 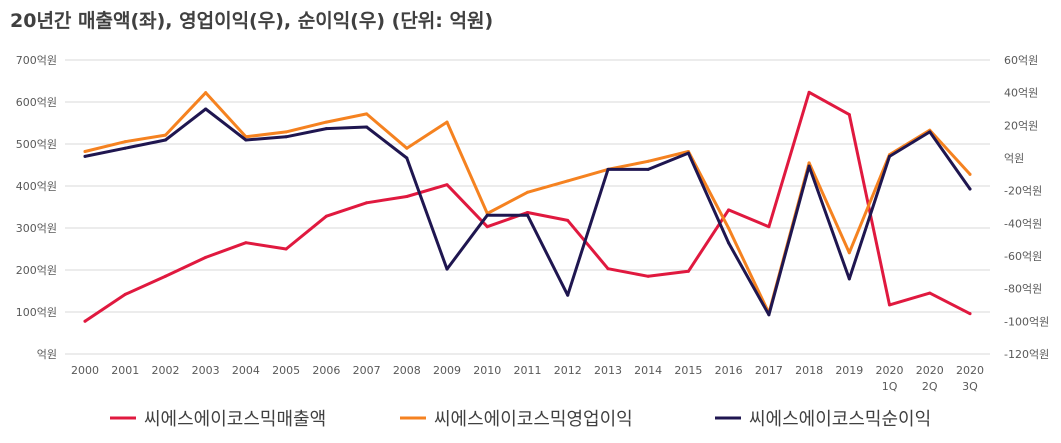 I want to click on legend-label: 씨에스에이코스믹영업이익, so click(x=533, y=419).